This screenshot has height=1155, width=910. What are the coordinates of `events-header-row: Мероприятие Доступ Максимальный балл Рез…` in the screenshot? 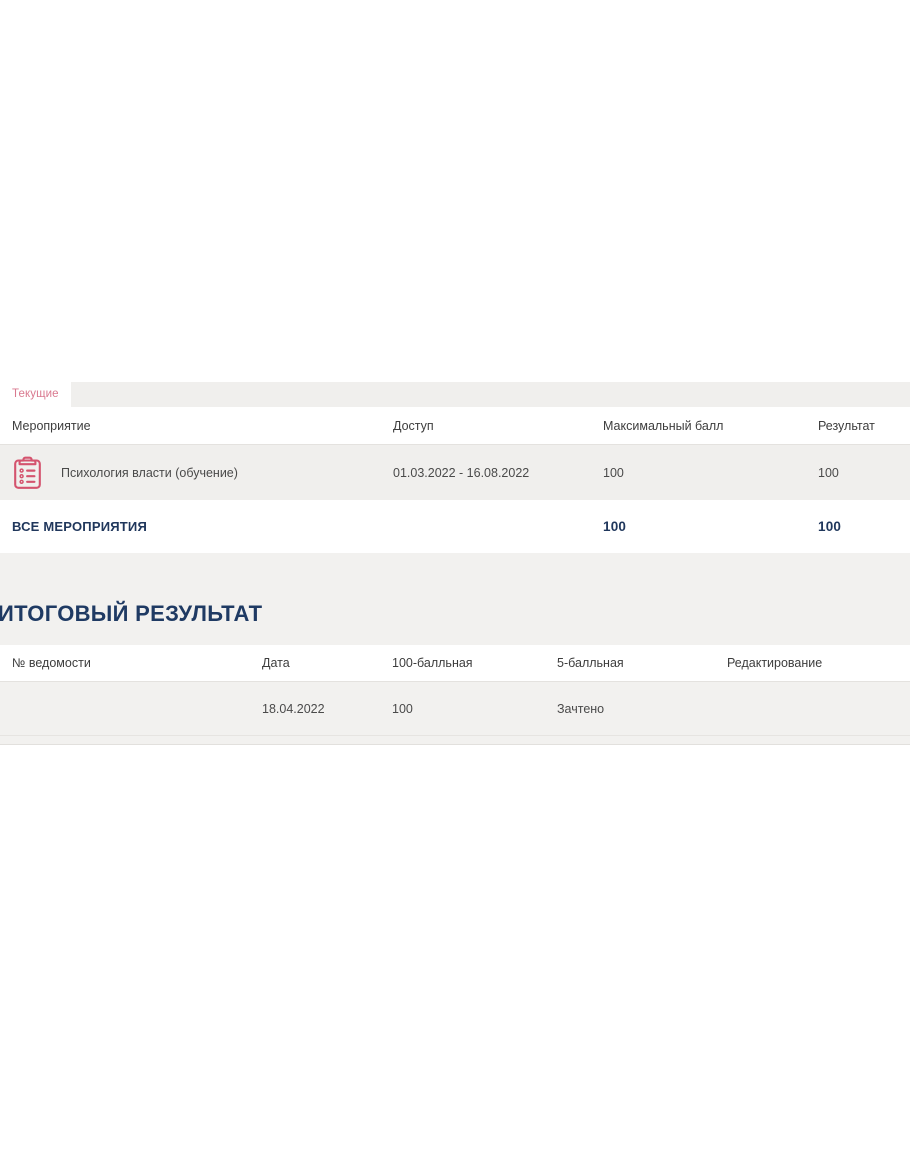 It's located at (455, 426).